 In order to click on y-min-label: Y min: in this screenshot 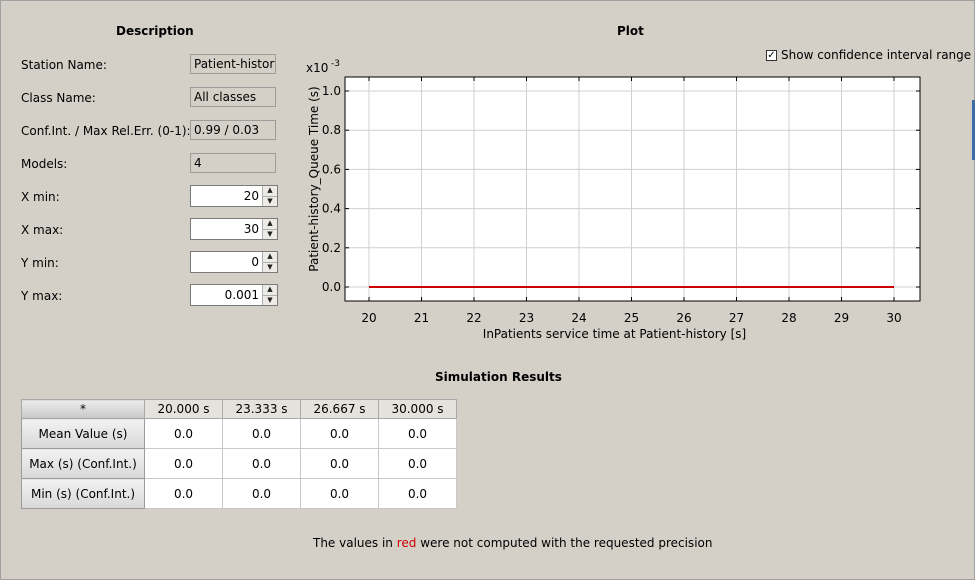, I will do `click(40, 263)`.